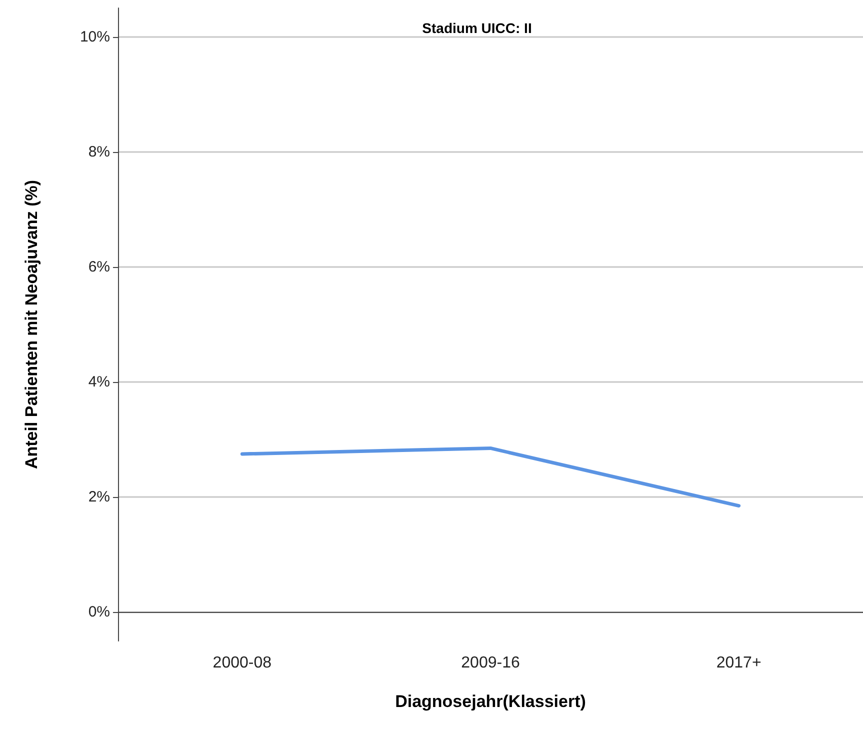 The image size is (863, 731). Describe the element at coordinates (95, 37) in the screenshot. I see `y-tick-label: 10%` at that location.